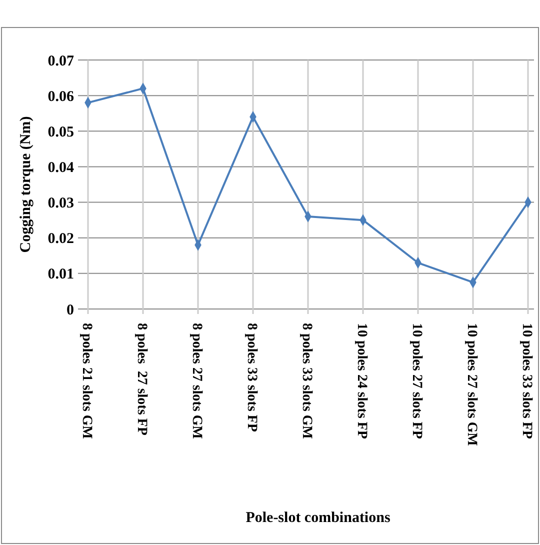  Describe the element at coordinates (61, 204) in the screenshot. I see `y-tick-label: 0.03` at that location.